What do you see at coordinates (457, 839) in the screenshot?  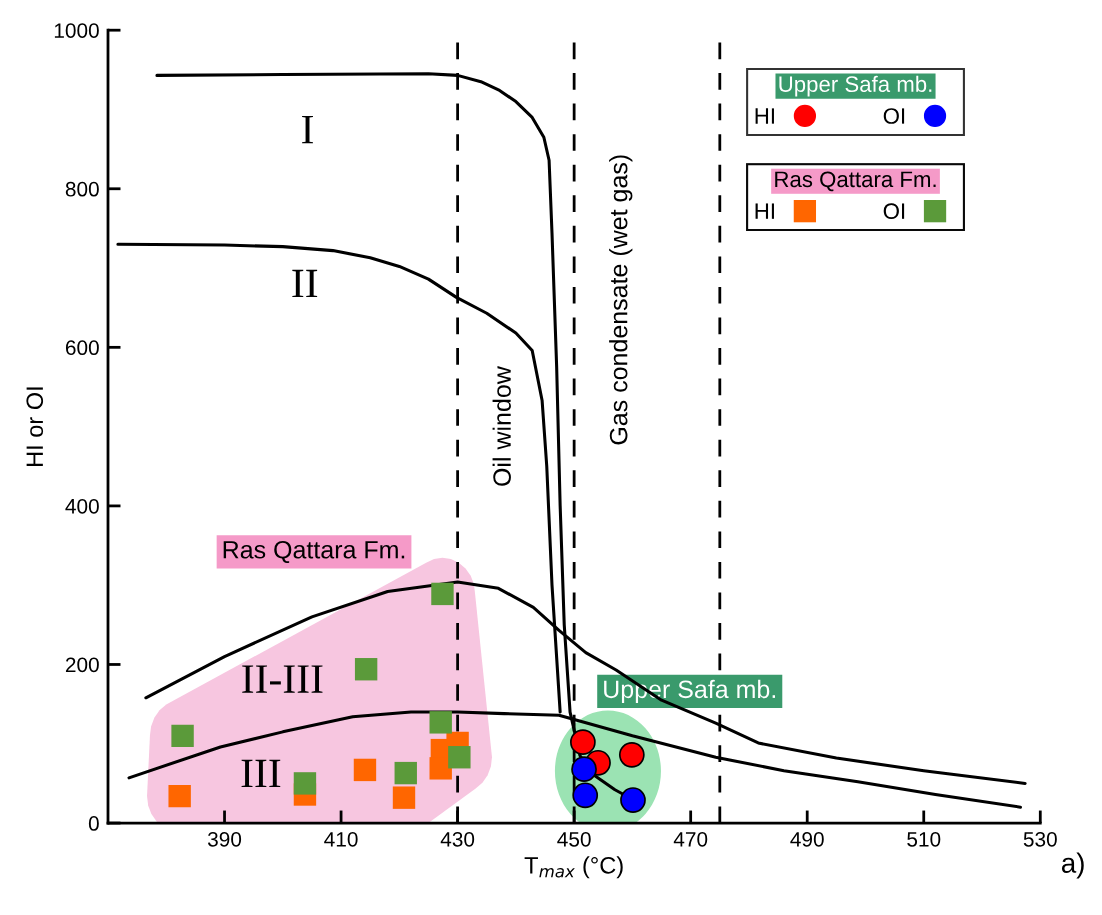 I see `x-tick-label: 430` at bounding box center [457, 839].